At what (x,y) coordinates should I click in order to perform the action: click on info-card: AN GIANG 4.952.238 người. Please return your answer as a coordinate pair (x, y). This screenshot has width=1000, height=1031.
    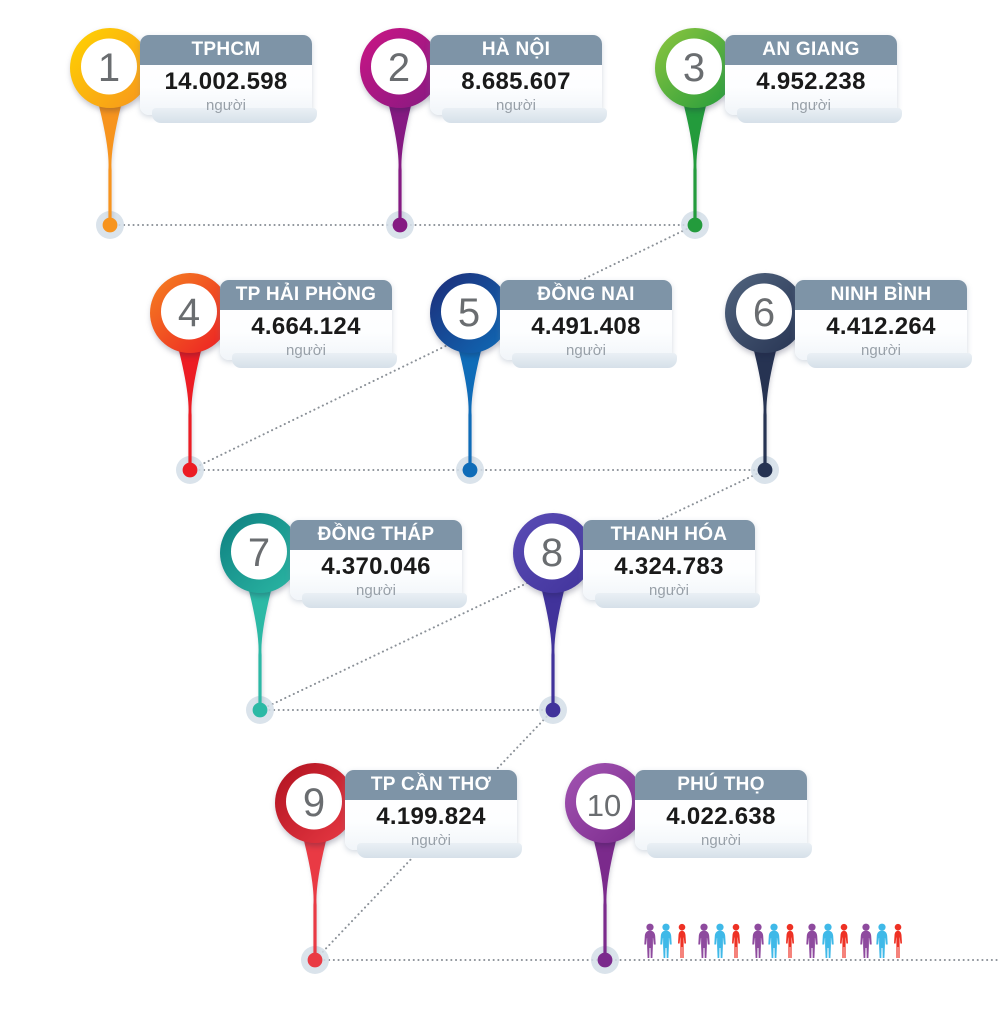
    Looking at the image, I should click on (813, 79).